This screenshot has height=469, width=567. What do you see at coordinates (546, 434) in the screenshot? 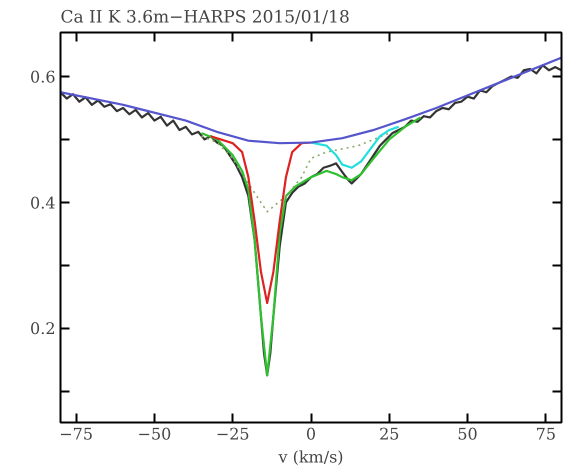
I see `x-tick-label: 75` at bounding box center [546, 434].